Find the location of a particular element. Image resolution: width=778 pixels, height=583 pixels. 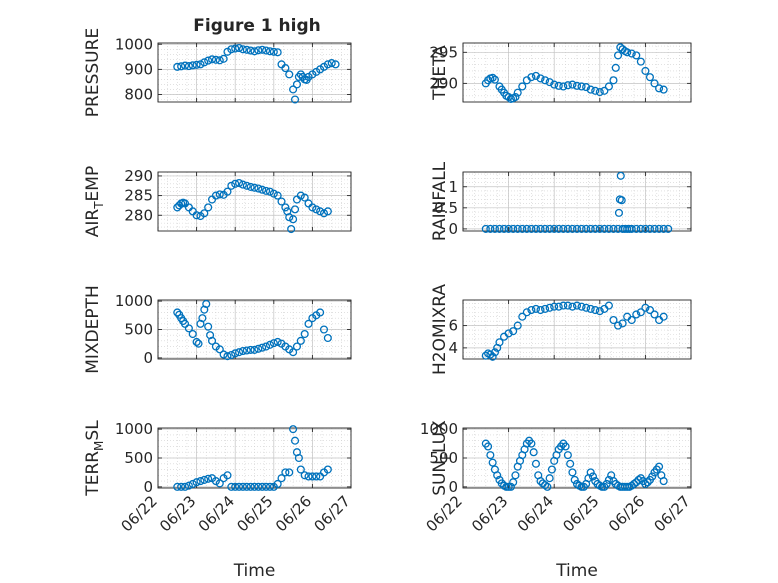

figure-title: Figure 1 high is located at coordinates (257, 26).